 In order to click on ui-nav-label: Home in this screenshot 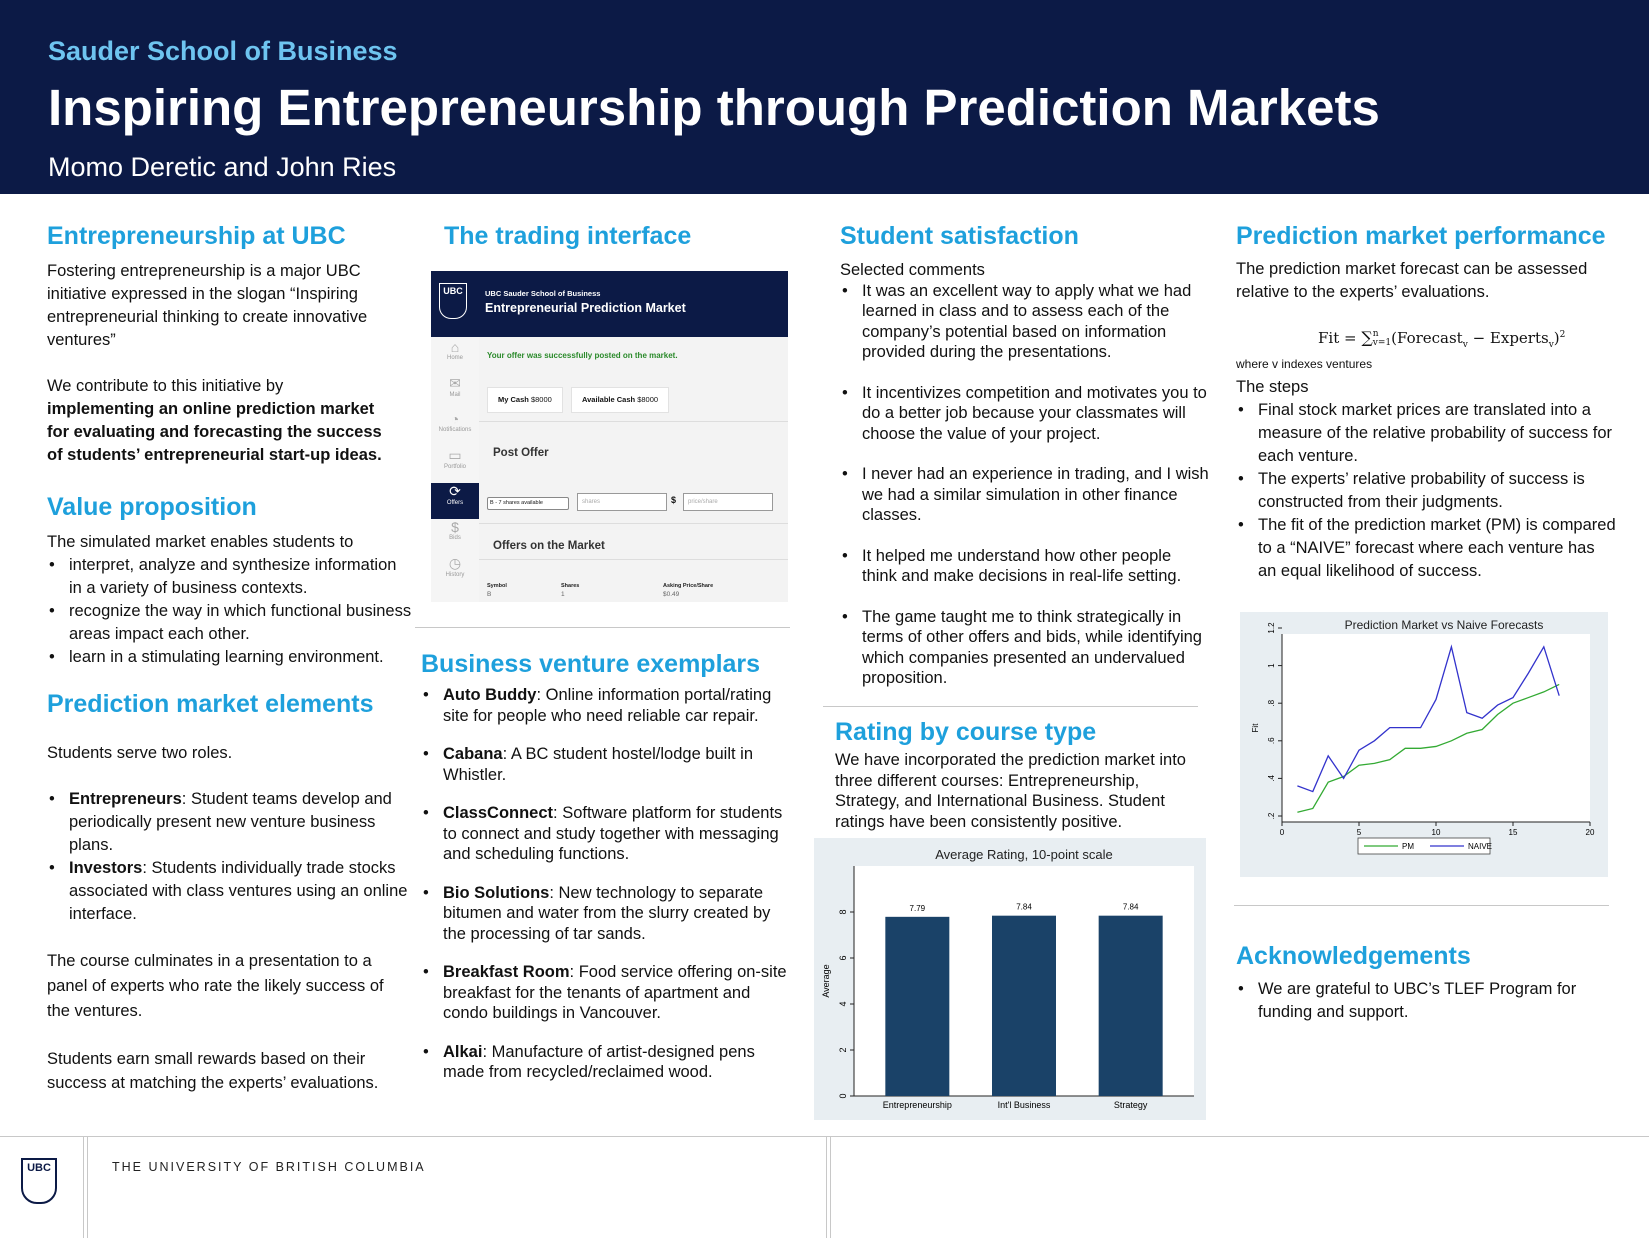, I will do `click(454, 358)`.